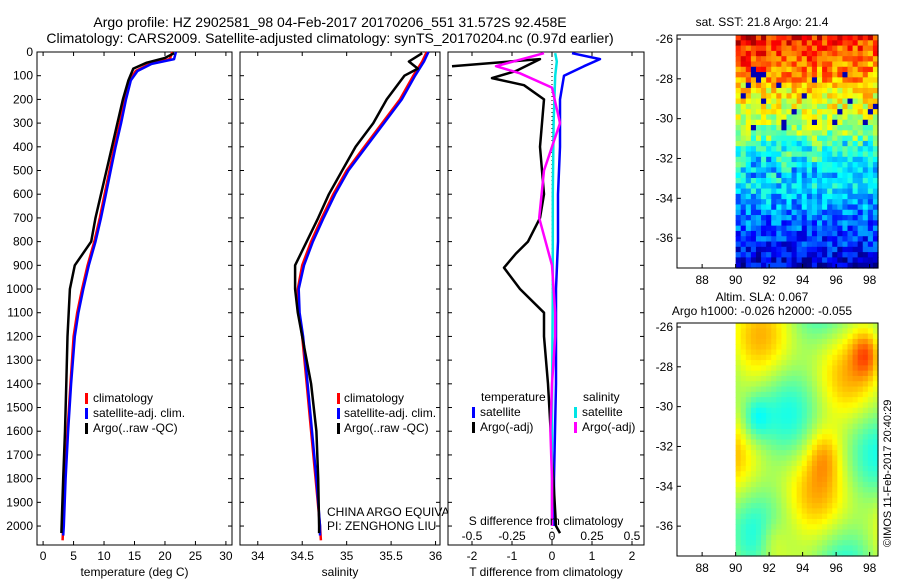 The image size is (900, 580). Describe the element at coordinates (19, 289) in the screenshot. I see `temperature-ytick-label: 1000` at that location.